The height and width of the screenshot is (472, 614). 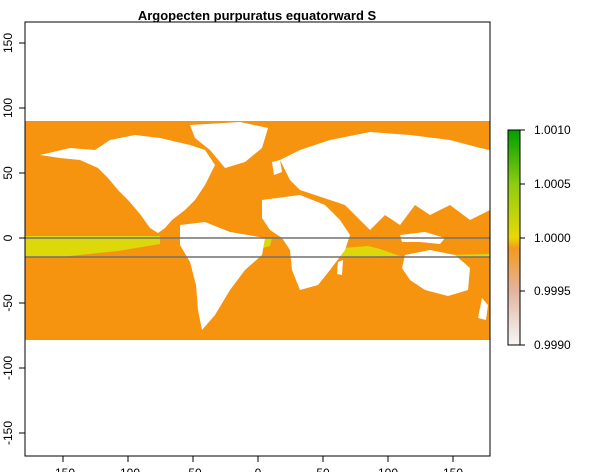 What do you see at coordinates (388, 469) in the screenshot?
I see `x-tick-label: 100` at bounding box center [388, 469].